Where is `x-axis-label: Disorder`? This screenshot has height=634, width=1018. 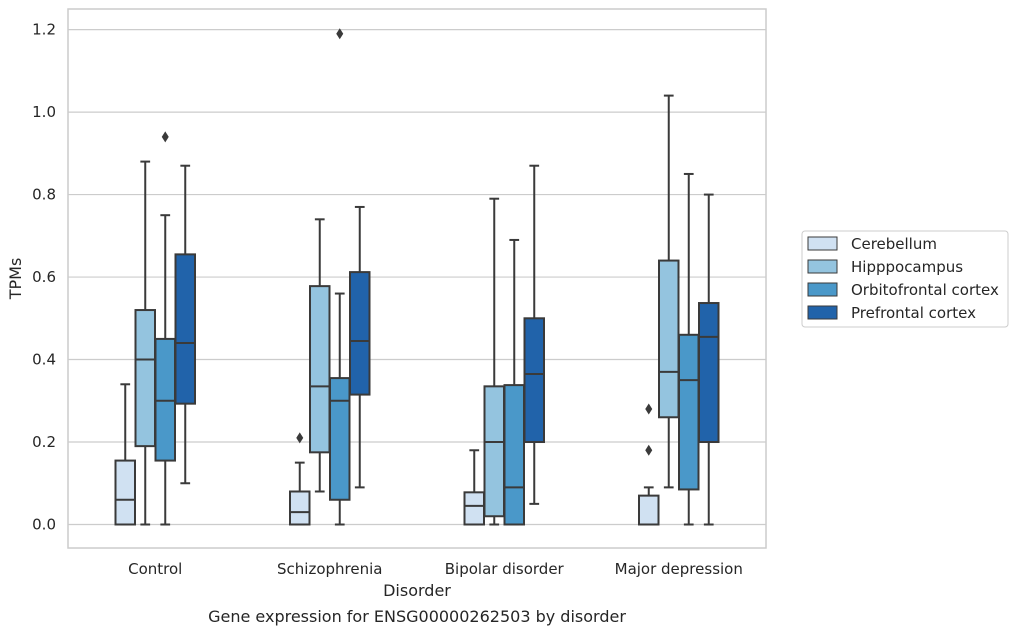 x-axis-label: Disorder is located at coordinates (417, 590).